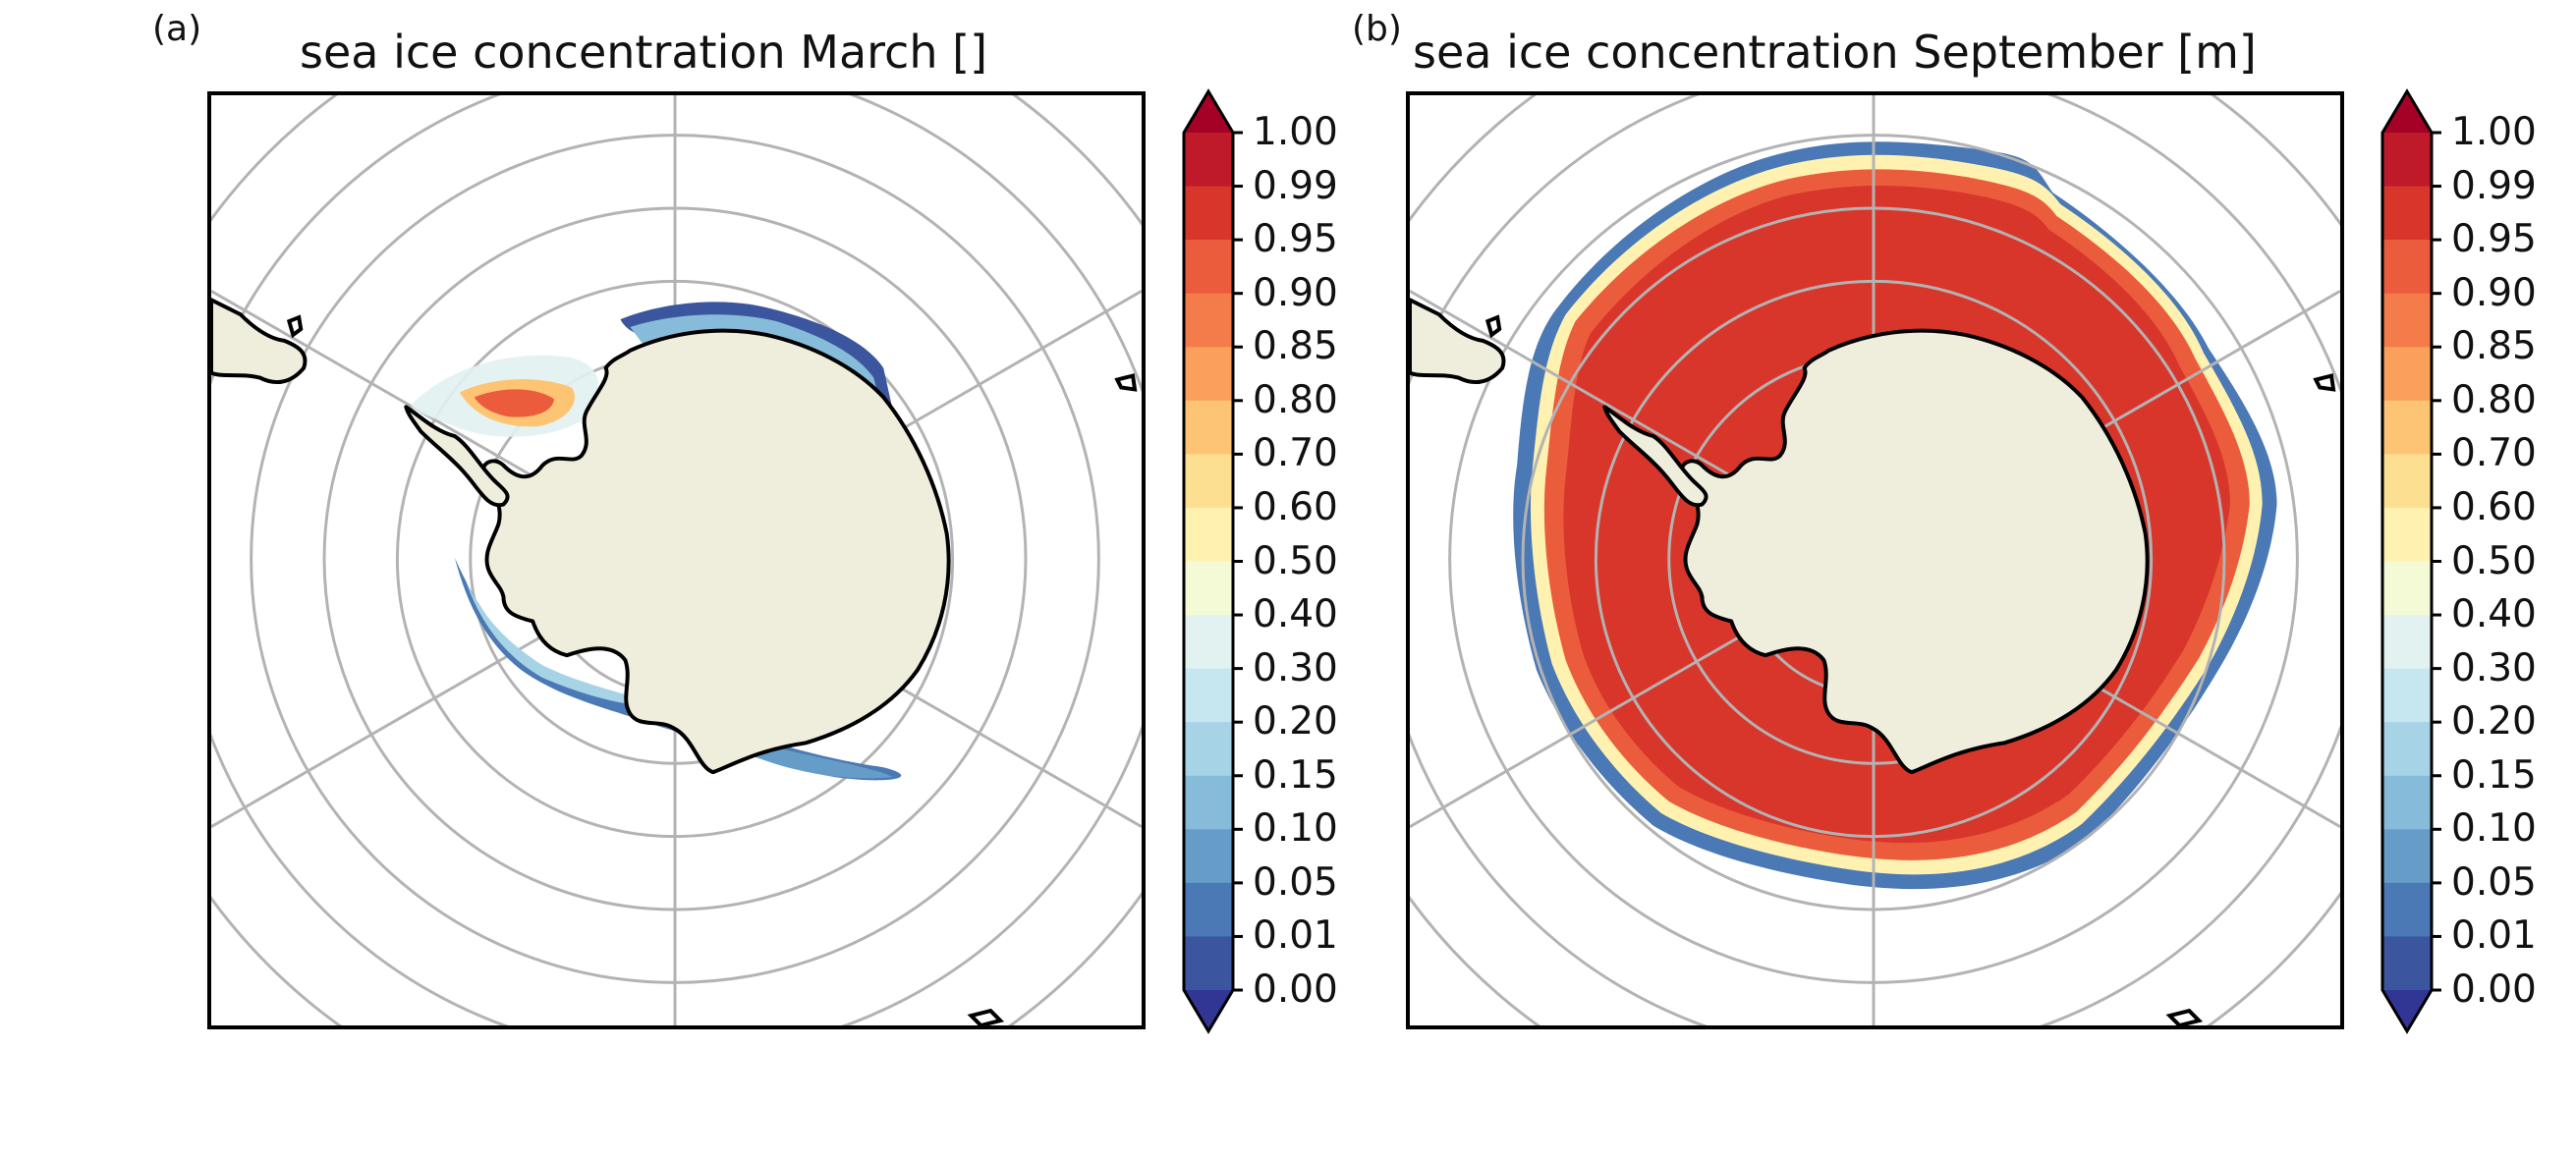  What do you see at coordinates (1835, 52) in the screenshot?
I see `panel-b-title: sea ice concentration September [m]` at bounding box center [1835, 52].